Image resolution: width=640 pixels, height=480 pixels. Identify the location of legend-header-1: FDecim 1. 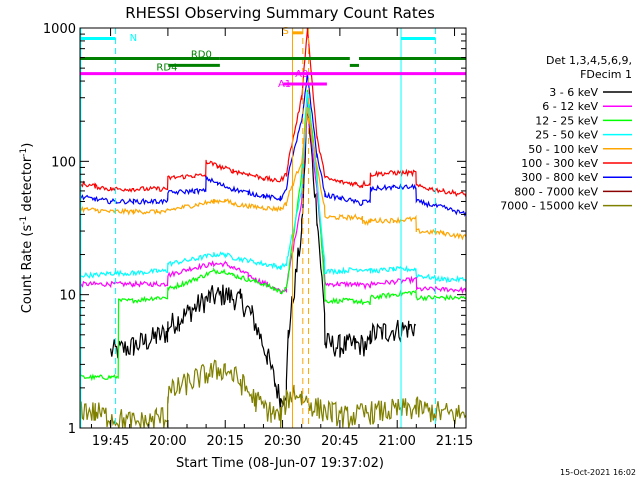
(606, 74).